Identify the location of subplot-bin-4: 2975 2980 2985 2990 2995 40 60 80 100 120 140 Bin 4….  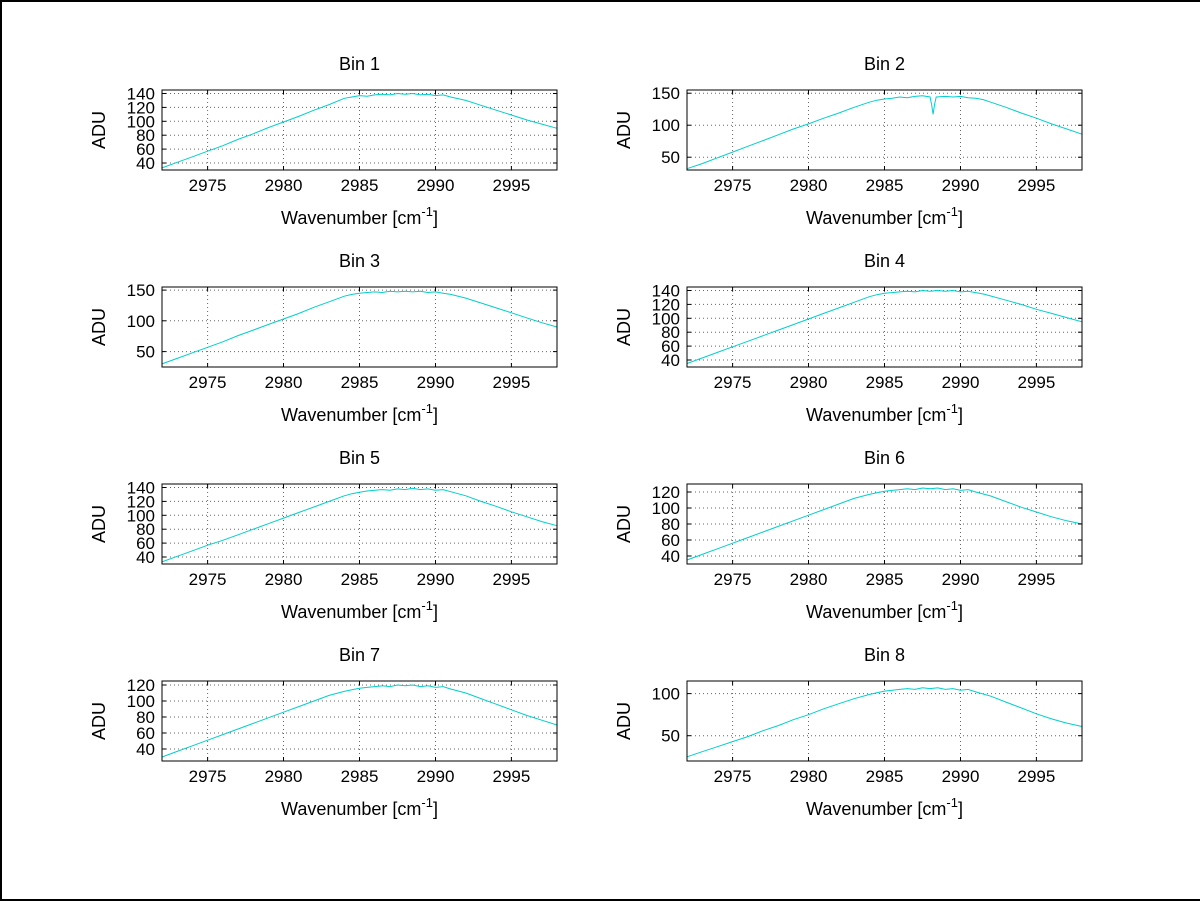
(857, 337).